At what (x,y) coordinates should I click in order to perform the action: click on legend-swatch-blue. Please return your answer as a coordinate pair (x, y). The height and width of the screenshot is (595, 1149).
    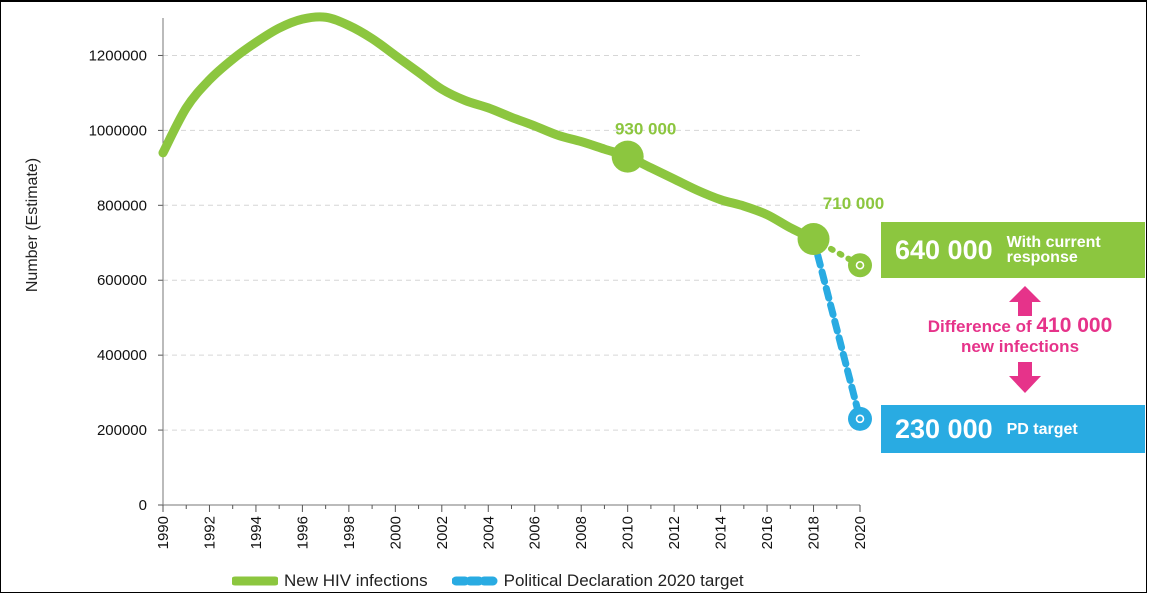
    Looking at the image, I should click on (475, 581).